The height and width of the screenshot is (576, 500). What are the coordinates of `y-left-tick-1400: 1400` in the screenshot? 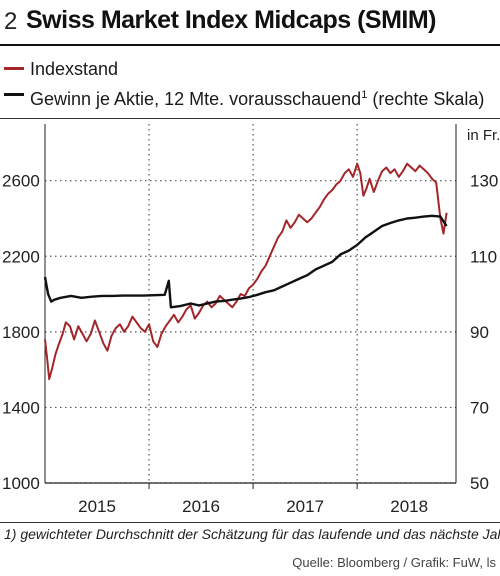 It's located at (21, 407).